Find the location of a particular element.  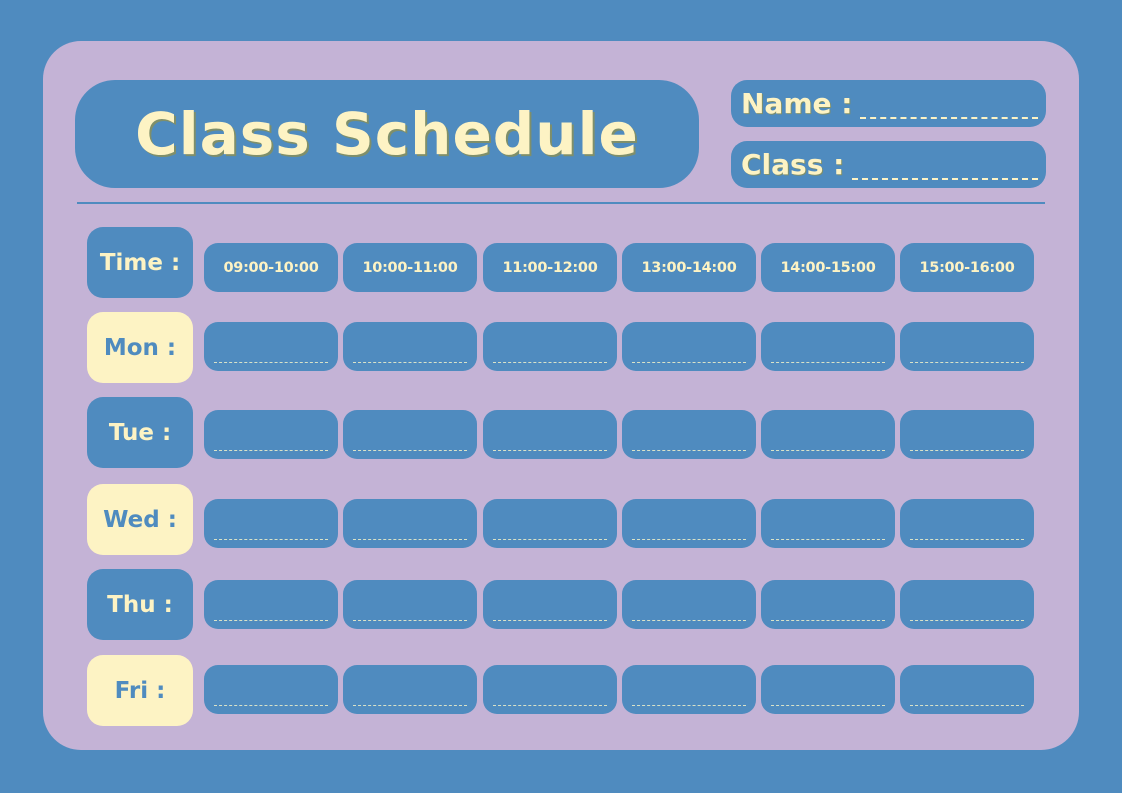

time-slot-header: 10:00-11:00 is located at coordinates (410, 267).